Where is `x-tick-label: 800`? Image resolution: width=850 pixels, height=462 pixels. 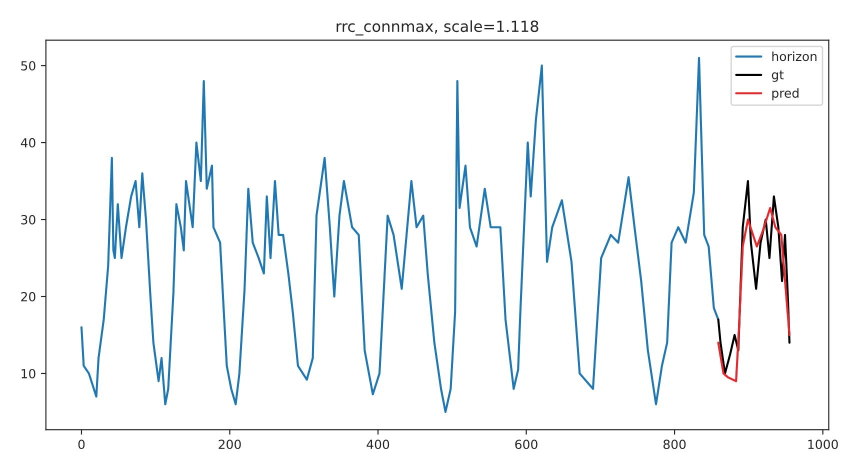 x-tick-label: 800 is located at coordinates (674, 445).